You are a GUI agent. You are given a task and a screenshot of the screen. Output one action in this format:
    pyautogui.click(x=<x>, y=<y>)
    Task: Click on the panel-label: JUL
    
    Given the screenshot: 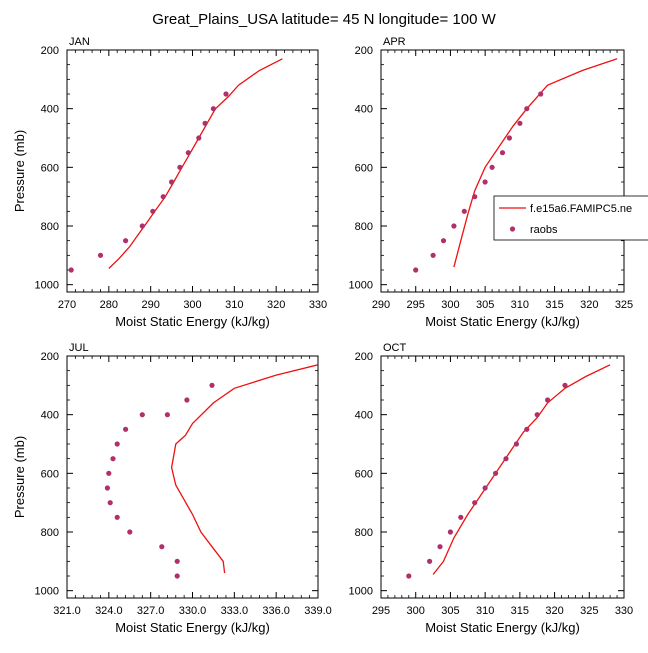 What is the action you would take?
    pyautogui.click(x=79, y=348)
    